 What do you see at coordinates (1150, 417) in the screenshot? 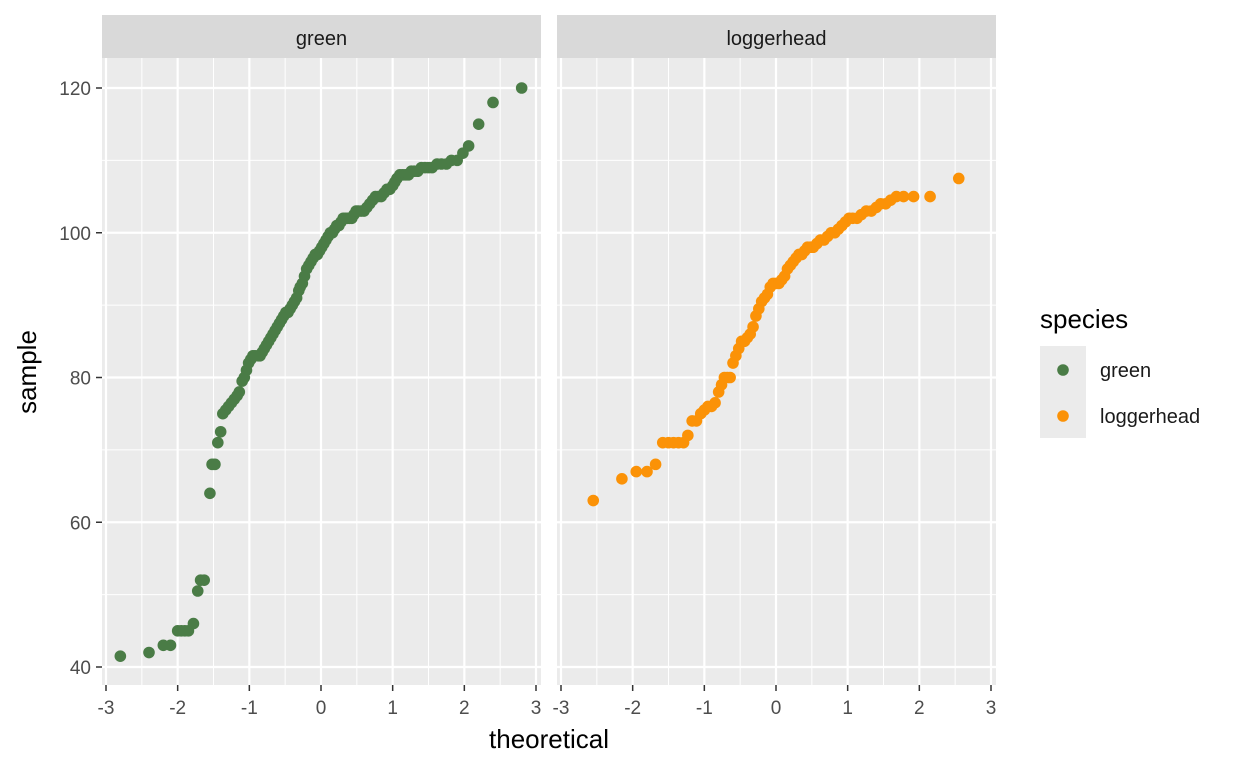
I see `legend-label-loggerhead: loggerhead` at bounding box center [1150, 417].